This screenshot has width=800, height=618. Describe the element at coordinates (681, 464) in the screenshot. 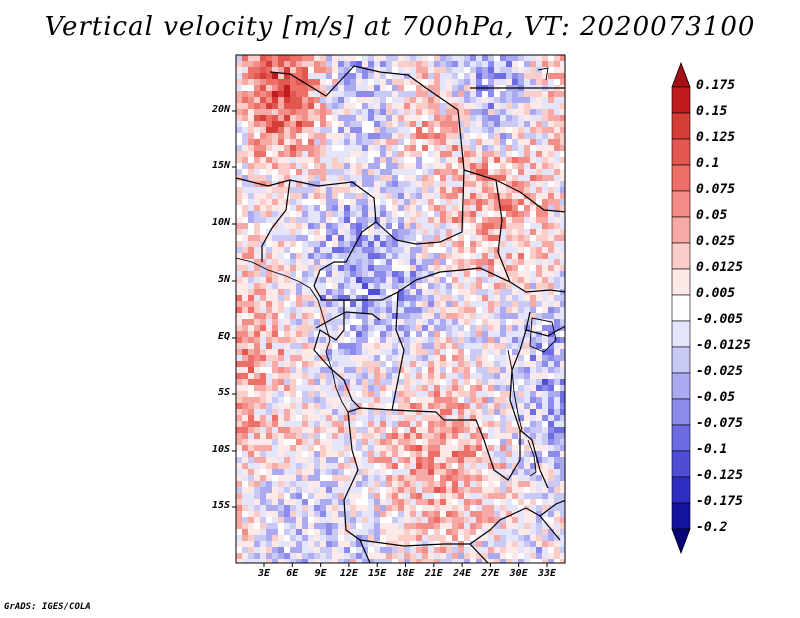

I see `colorbar-swatch` at that location.